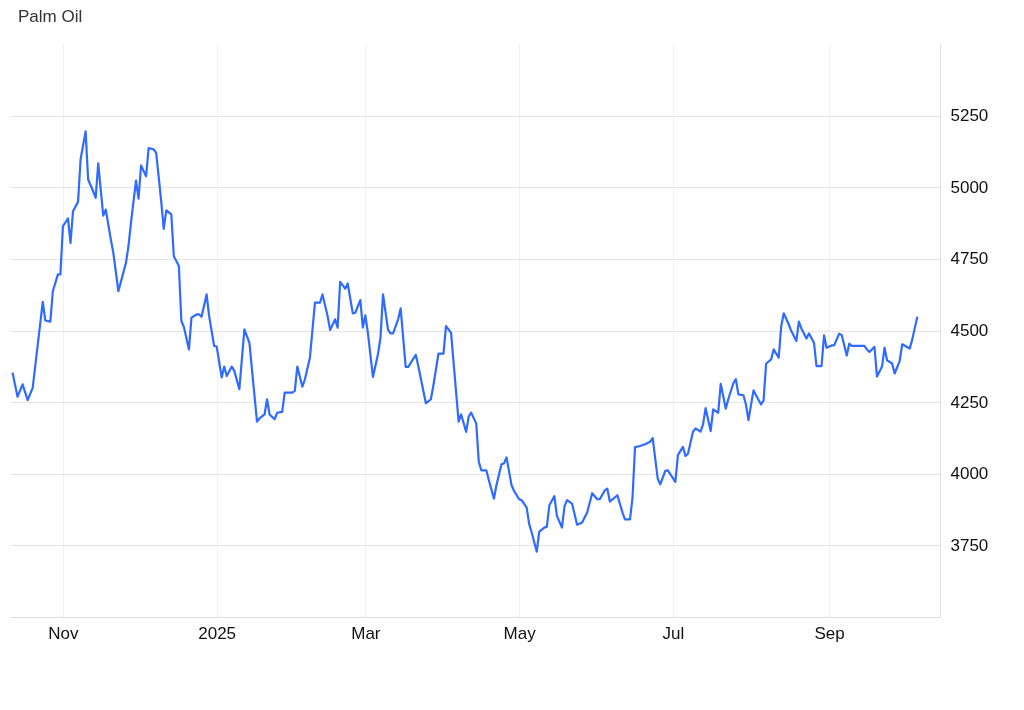  Describe the element at coordinates (520, 633) in the screenshot. I see `x-tick-label: May` at that location.